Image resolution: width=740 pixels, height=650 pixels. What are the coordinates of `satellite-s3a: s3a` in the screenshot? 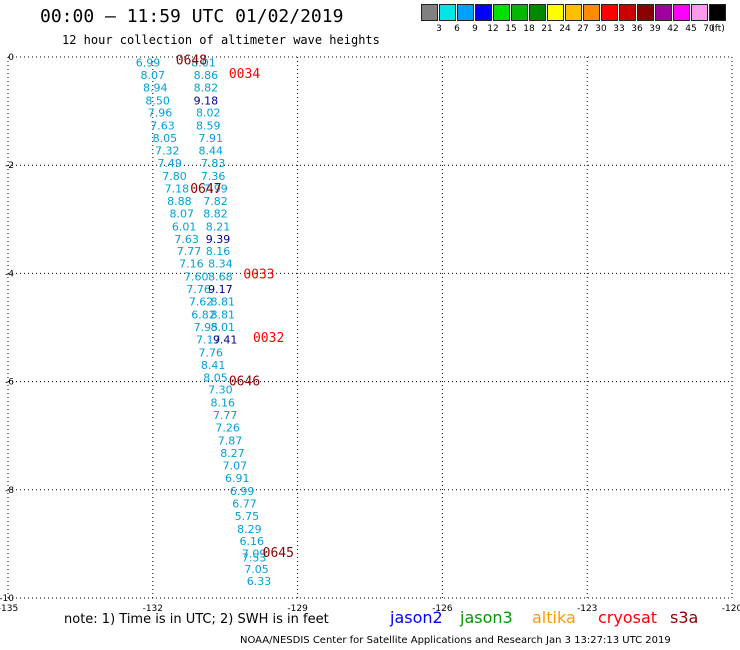 It's located at (684, 617).